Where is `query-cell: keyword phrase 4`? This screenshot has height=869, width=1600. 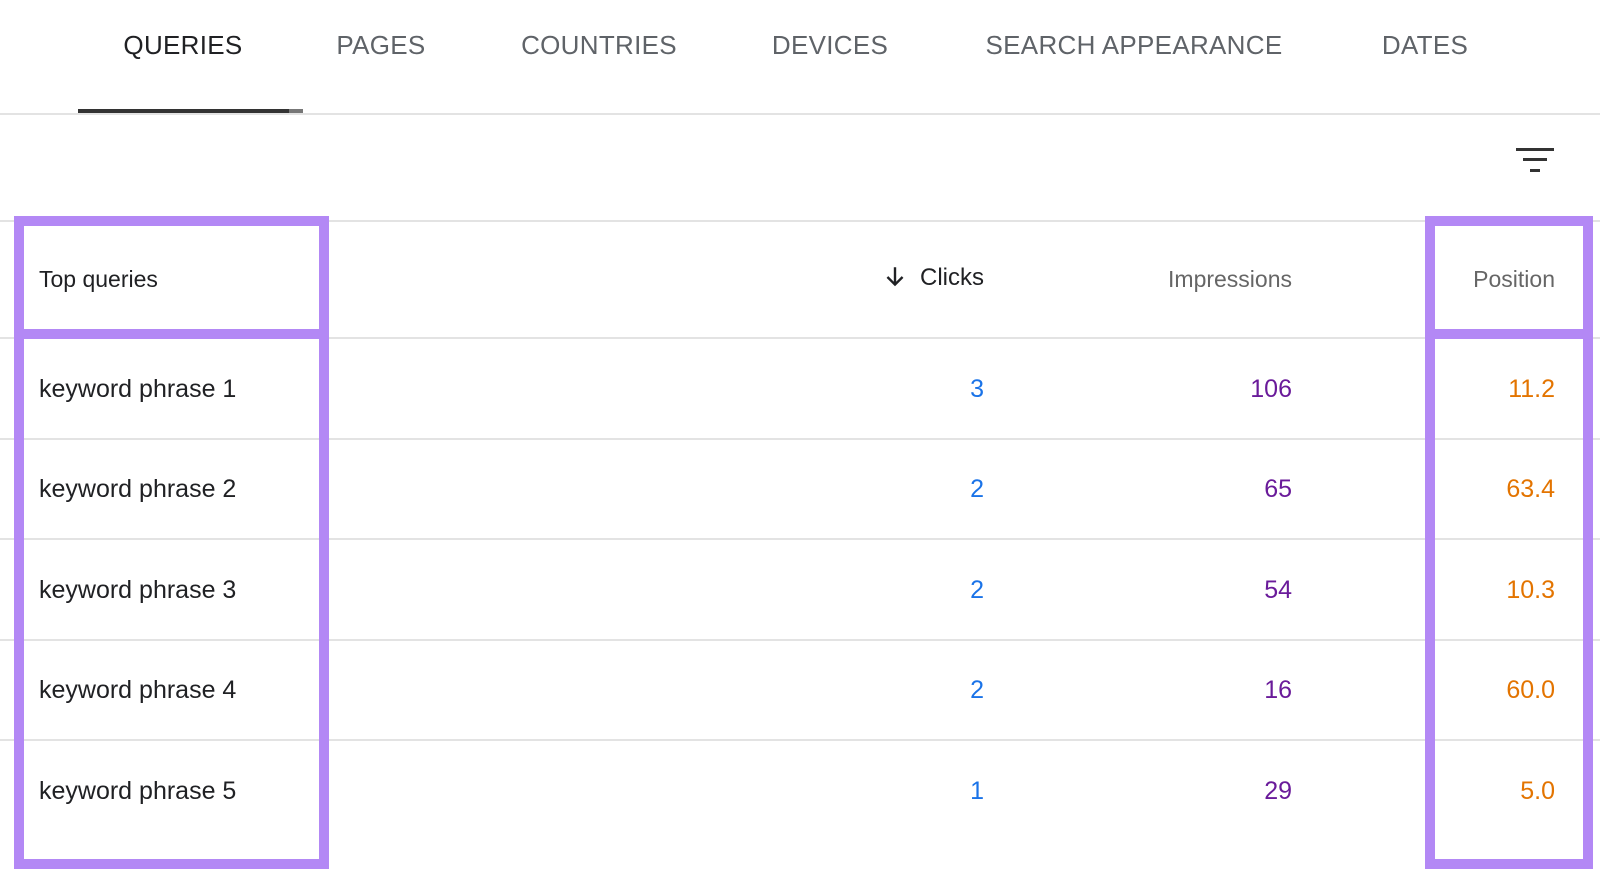
query-cell: keyword phrase 4 is located at coordinates (138, 690).